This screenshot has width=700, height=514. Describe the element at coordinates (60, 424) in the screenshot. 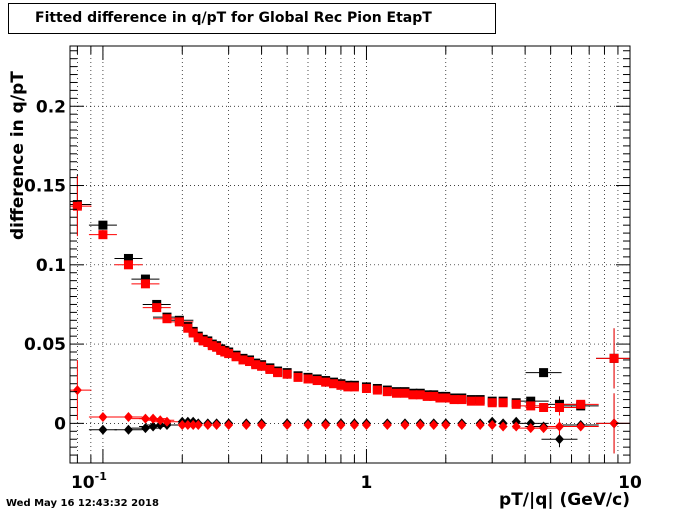

I see `y-tick-label: 0` at that location.